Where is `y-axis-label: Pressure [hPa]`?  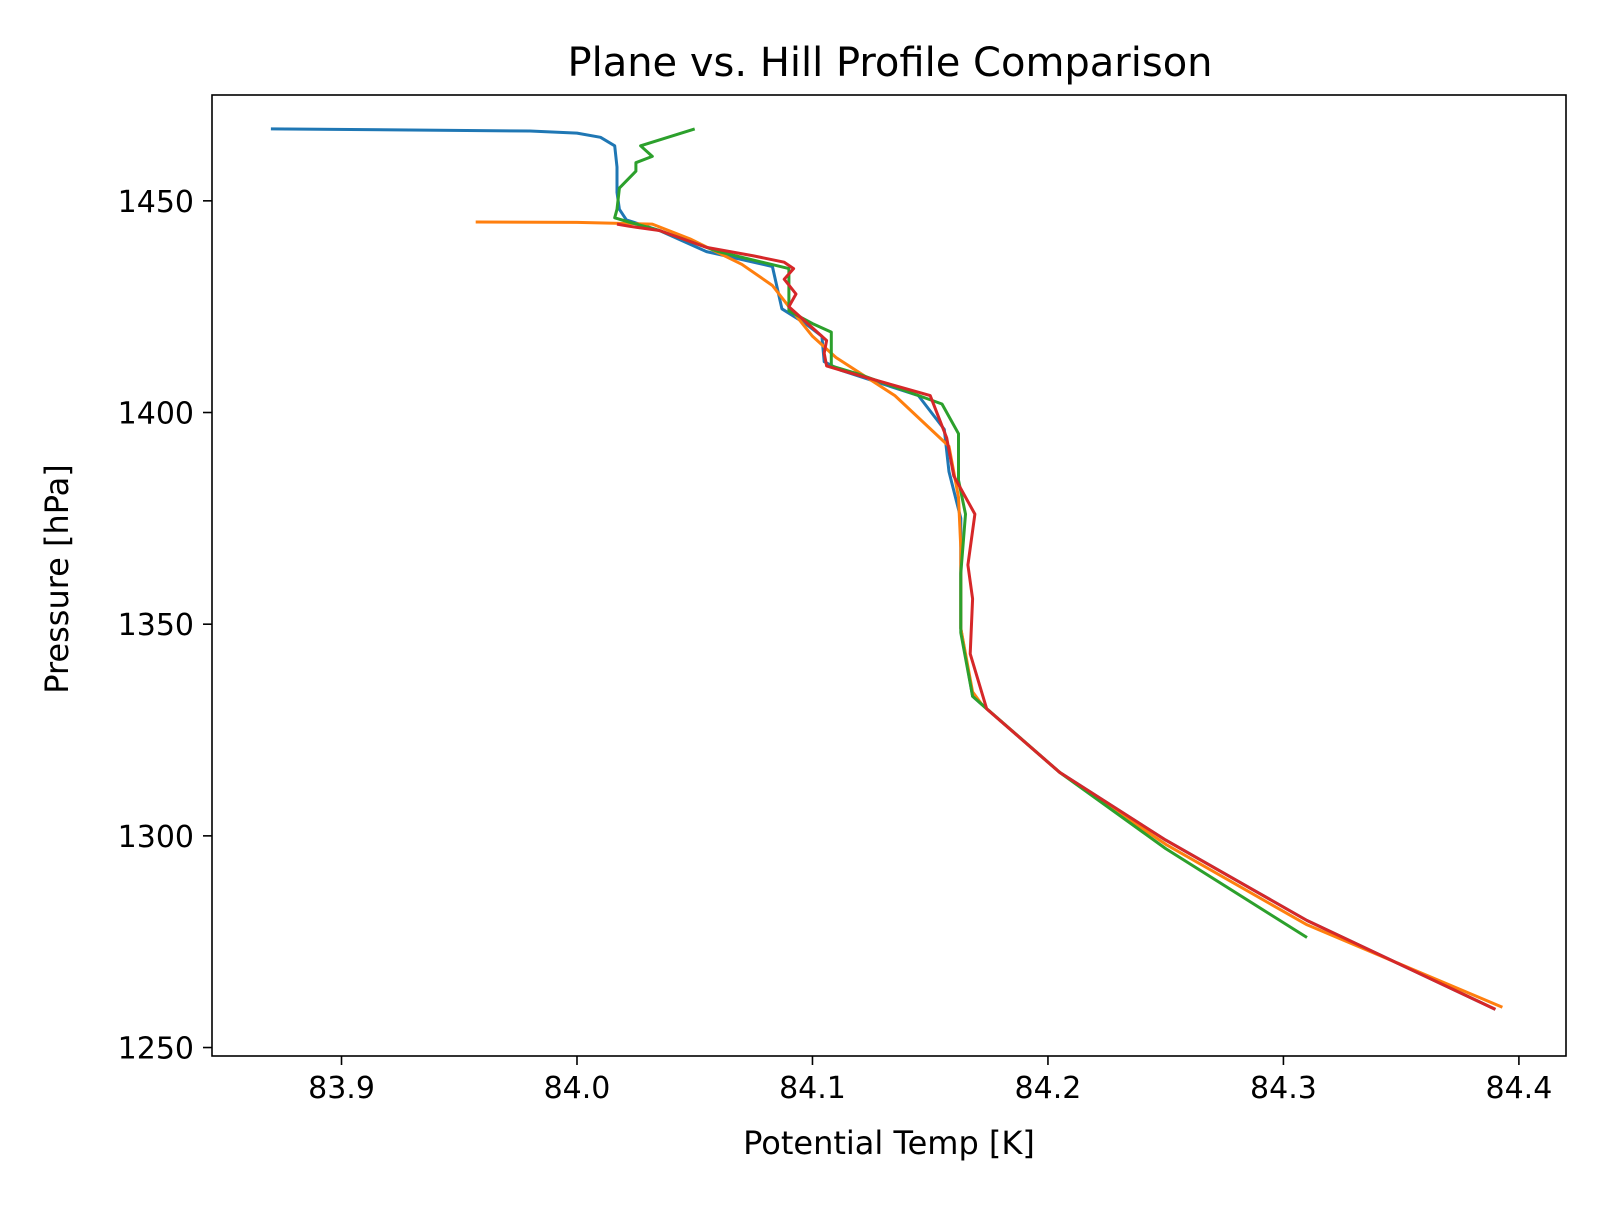
y-axis-label: Pressure [hPa] is located at coordinates (57, 579).